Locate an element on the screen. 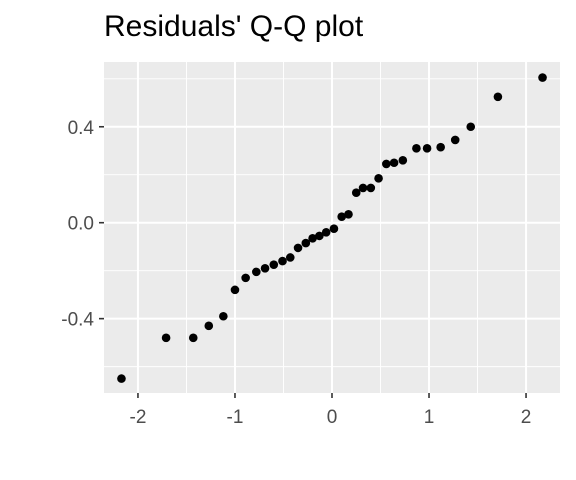 This screenshot has height=480, width=576. x-tick-label: -2 is located at coordinates (138, 417).